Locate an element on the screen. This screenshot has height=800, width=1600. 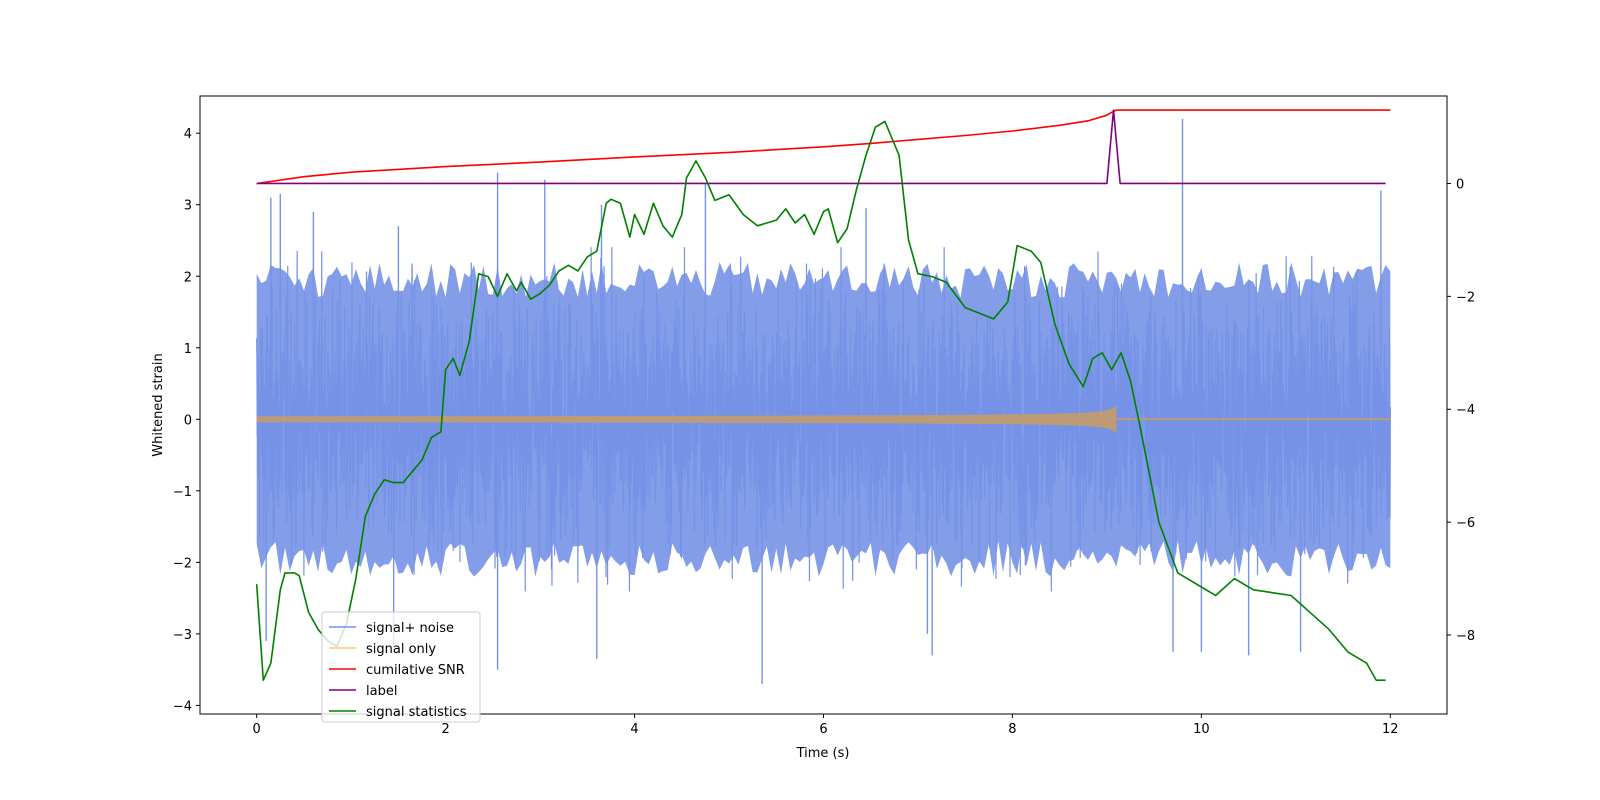
legend-label-4: label is located at coordinates (381, 691).